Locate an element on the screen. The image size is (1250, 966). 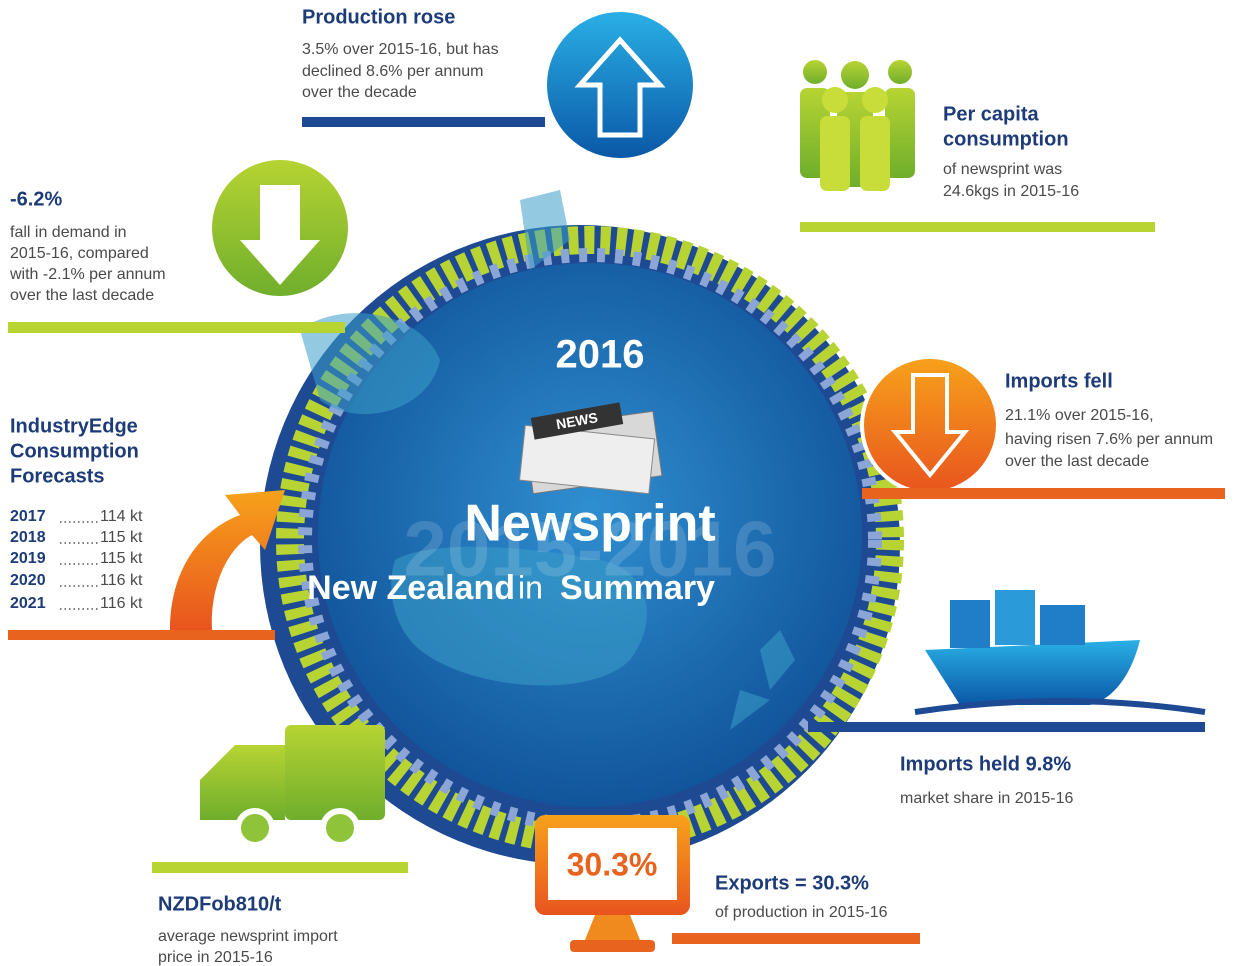
up-arrow-icon is located at coordinates (620, 85).